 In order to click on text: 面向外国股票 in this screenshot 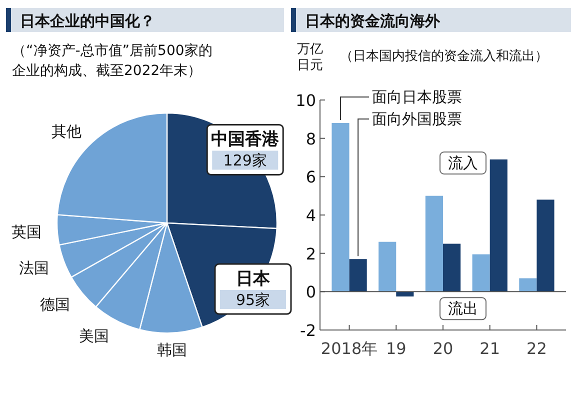, I will do `click(417, 119)`.